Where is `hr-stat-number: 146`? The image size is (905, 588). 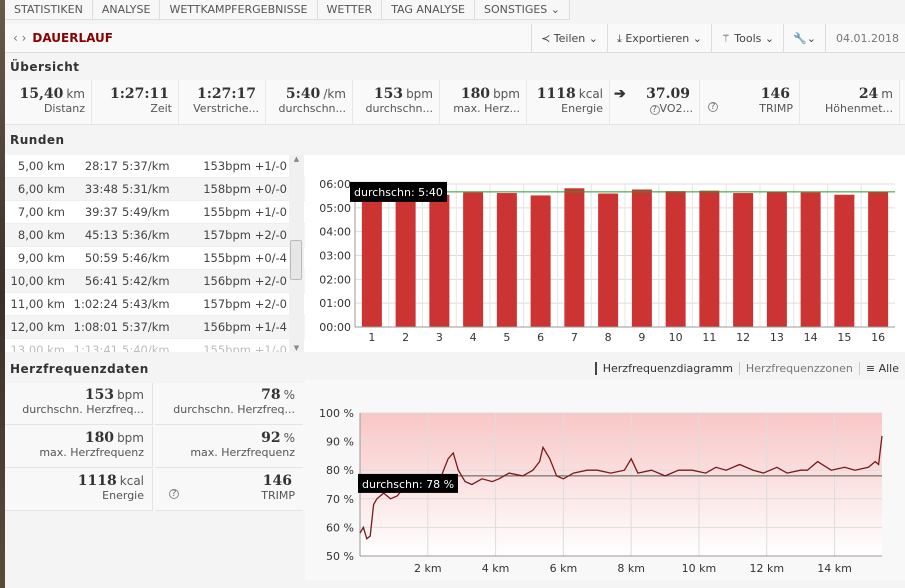
hr-stat-number: 146 is located at coordinates (277, 481).